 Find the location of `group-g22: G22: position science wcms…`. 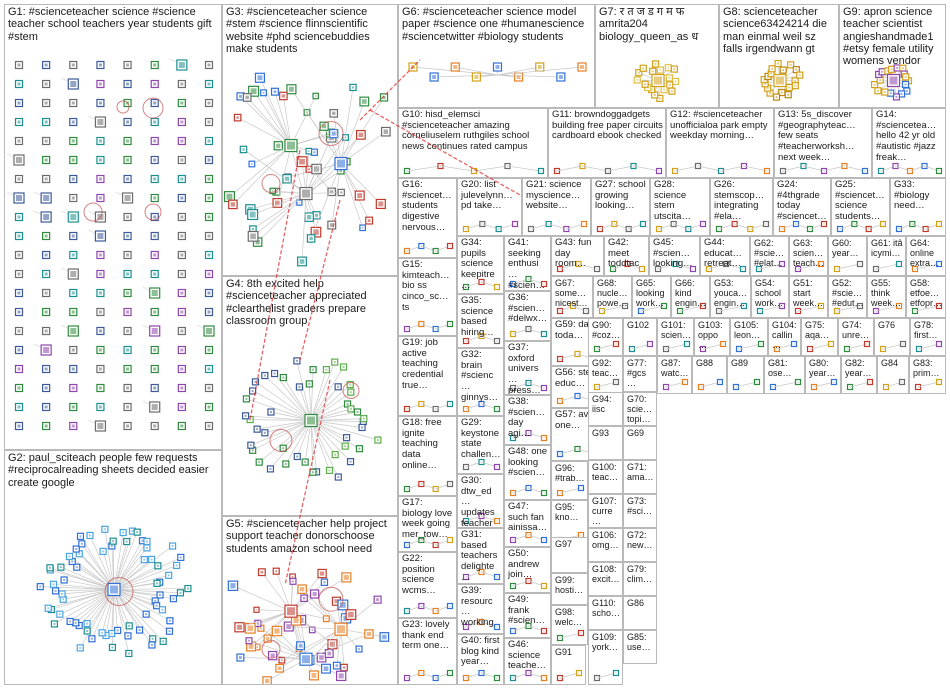

group-g22: G22: position science wcms… is located at coordinates (427, 585).